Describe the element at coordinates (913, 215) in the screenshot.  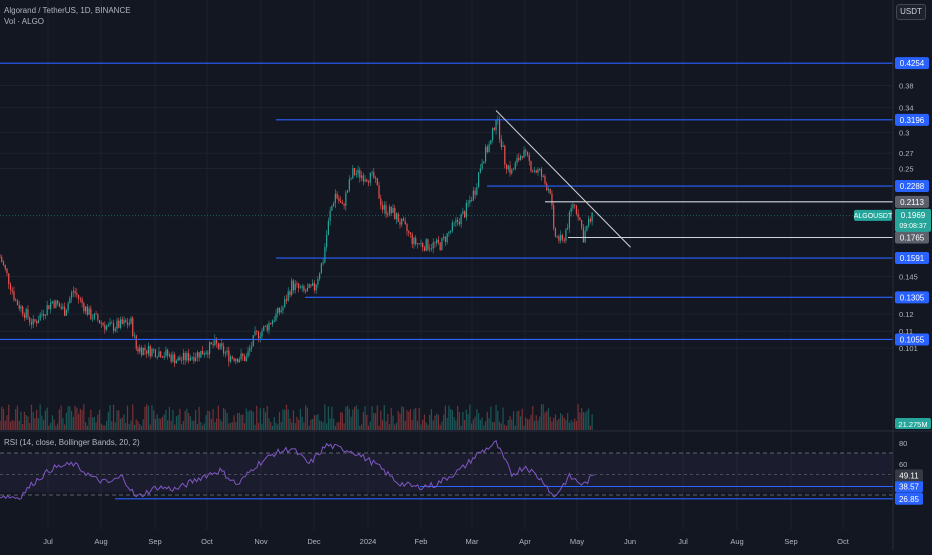
I see `last-price-label: 0.1969` at that location.